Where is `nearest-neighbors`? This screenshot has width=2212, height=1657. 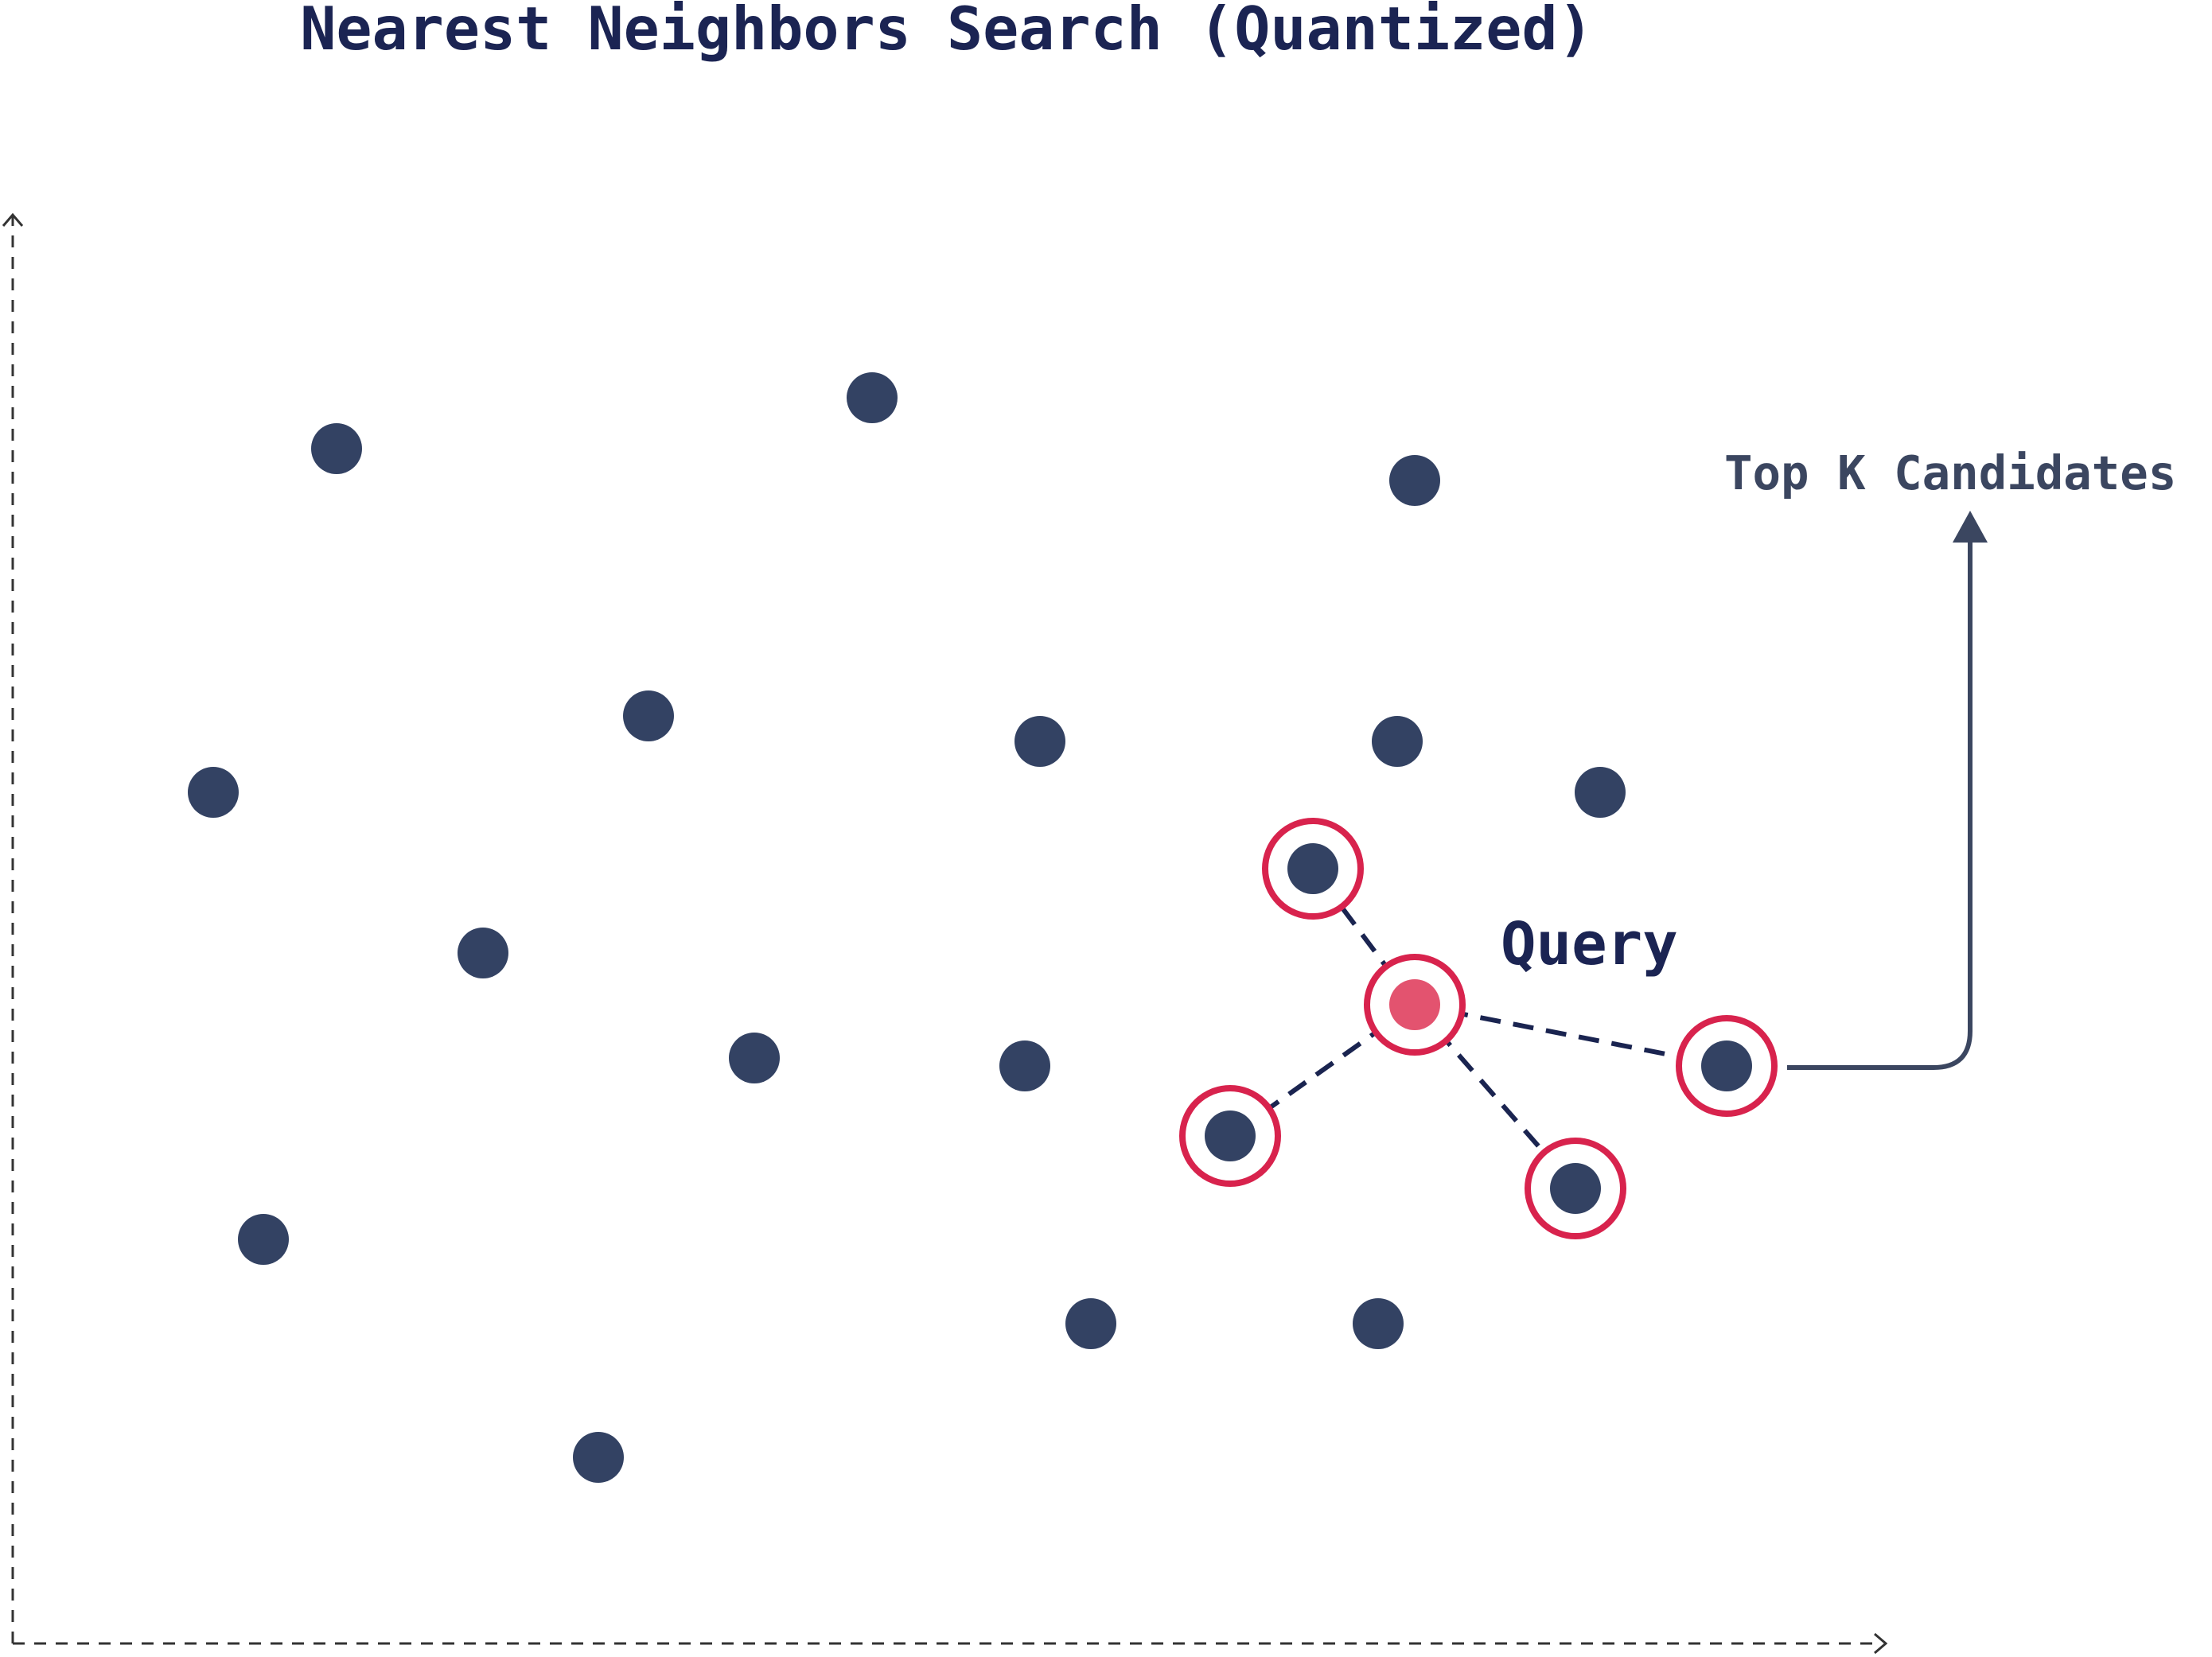
nearest-neighbors is located at coordinates (1479, 1028).